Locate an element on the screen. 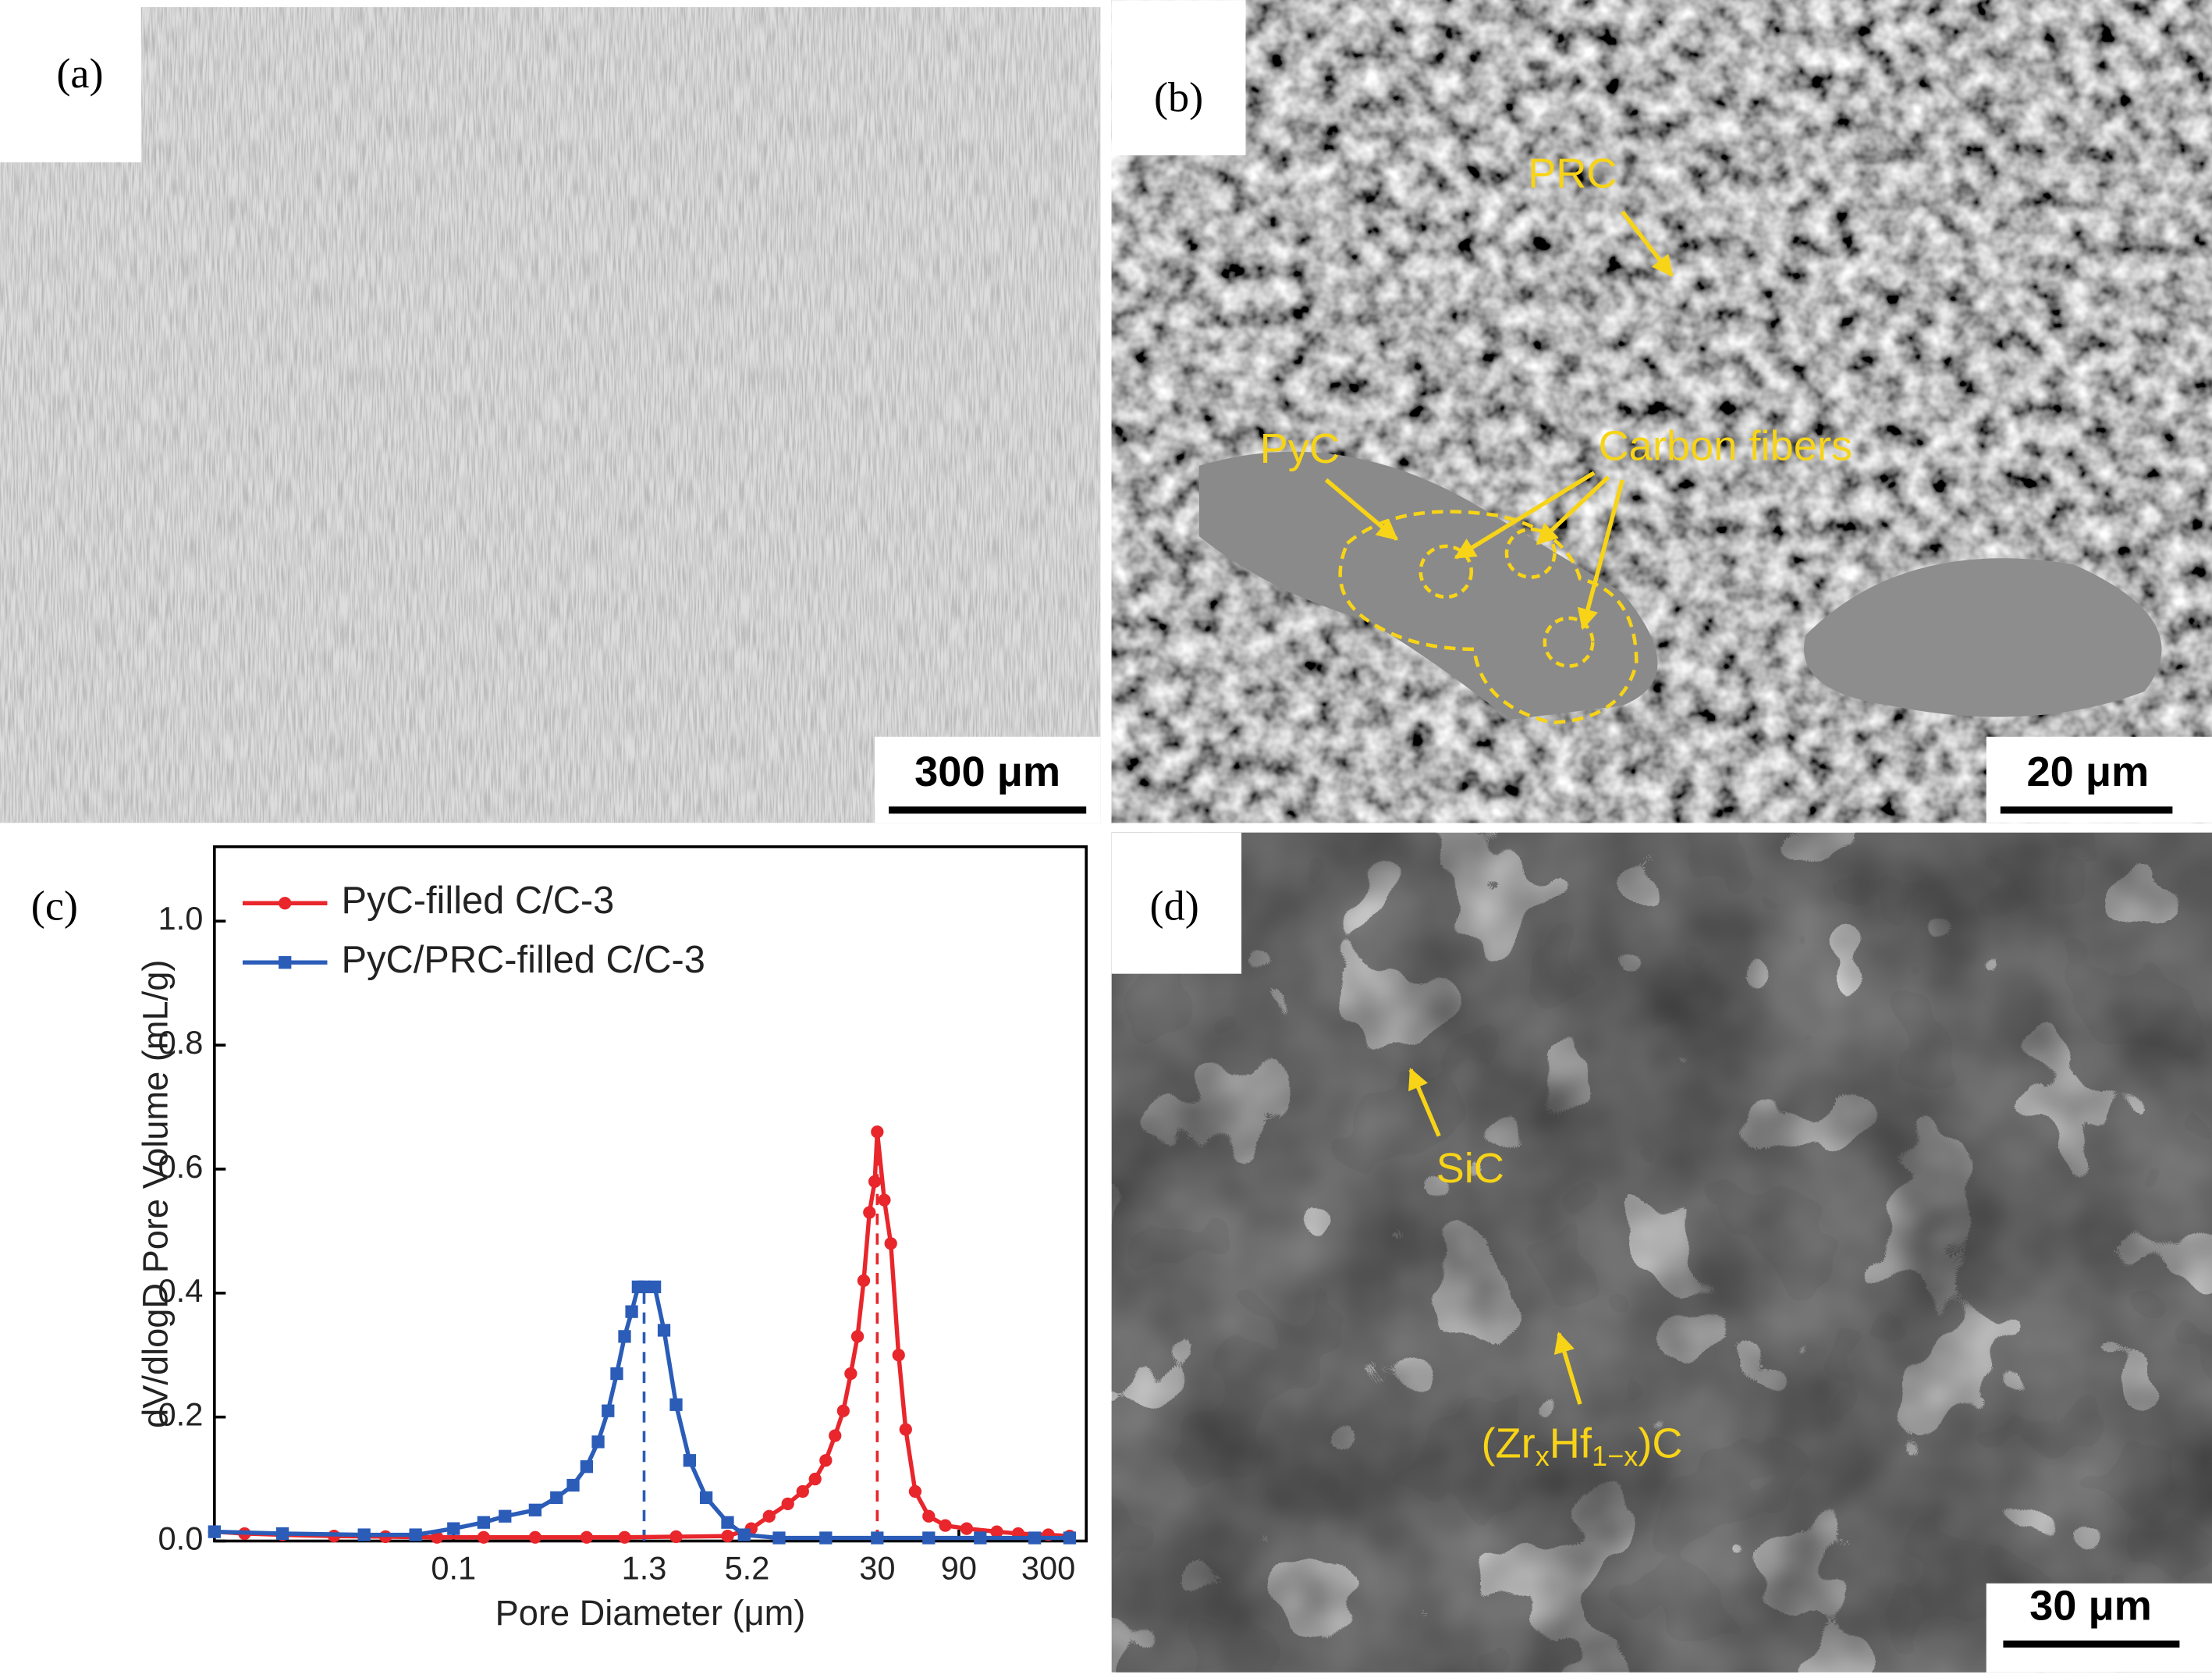 This screenshot has width=2212, height=1678. panel-label: (b) is located at coordinates (1178, 97).